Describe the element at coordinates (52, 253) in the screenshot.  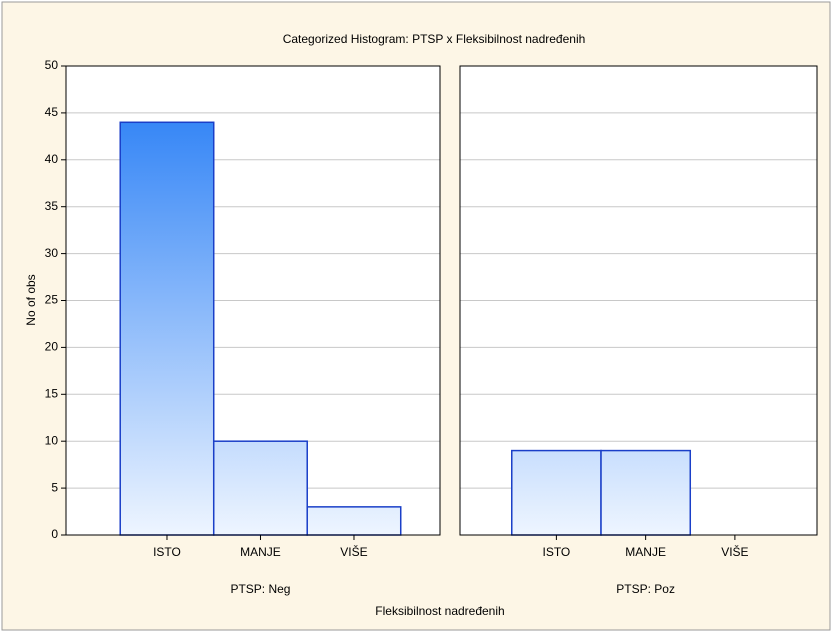
I see `y-tick-label: 30` at that location.